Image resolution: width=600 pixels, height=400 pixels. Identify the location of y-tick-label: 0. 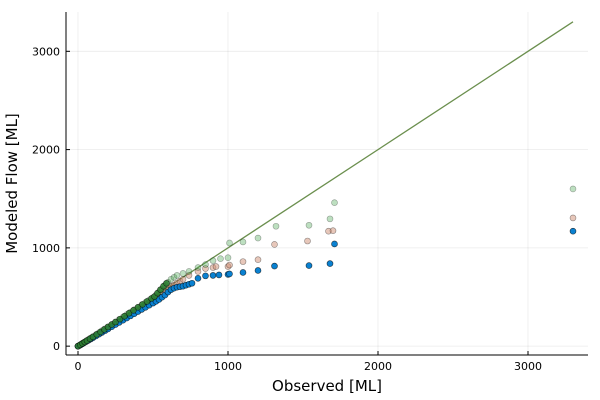
(56, 346).